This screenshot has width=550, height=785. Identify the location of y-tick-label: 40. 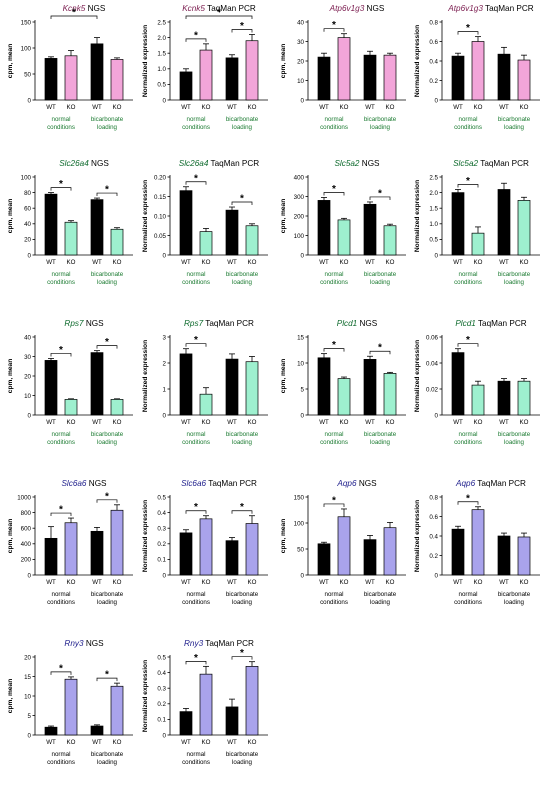
(27, 224).